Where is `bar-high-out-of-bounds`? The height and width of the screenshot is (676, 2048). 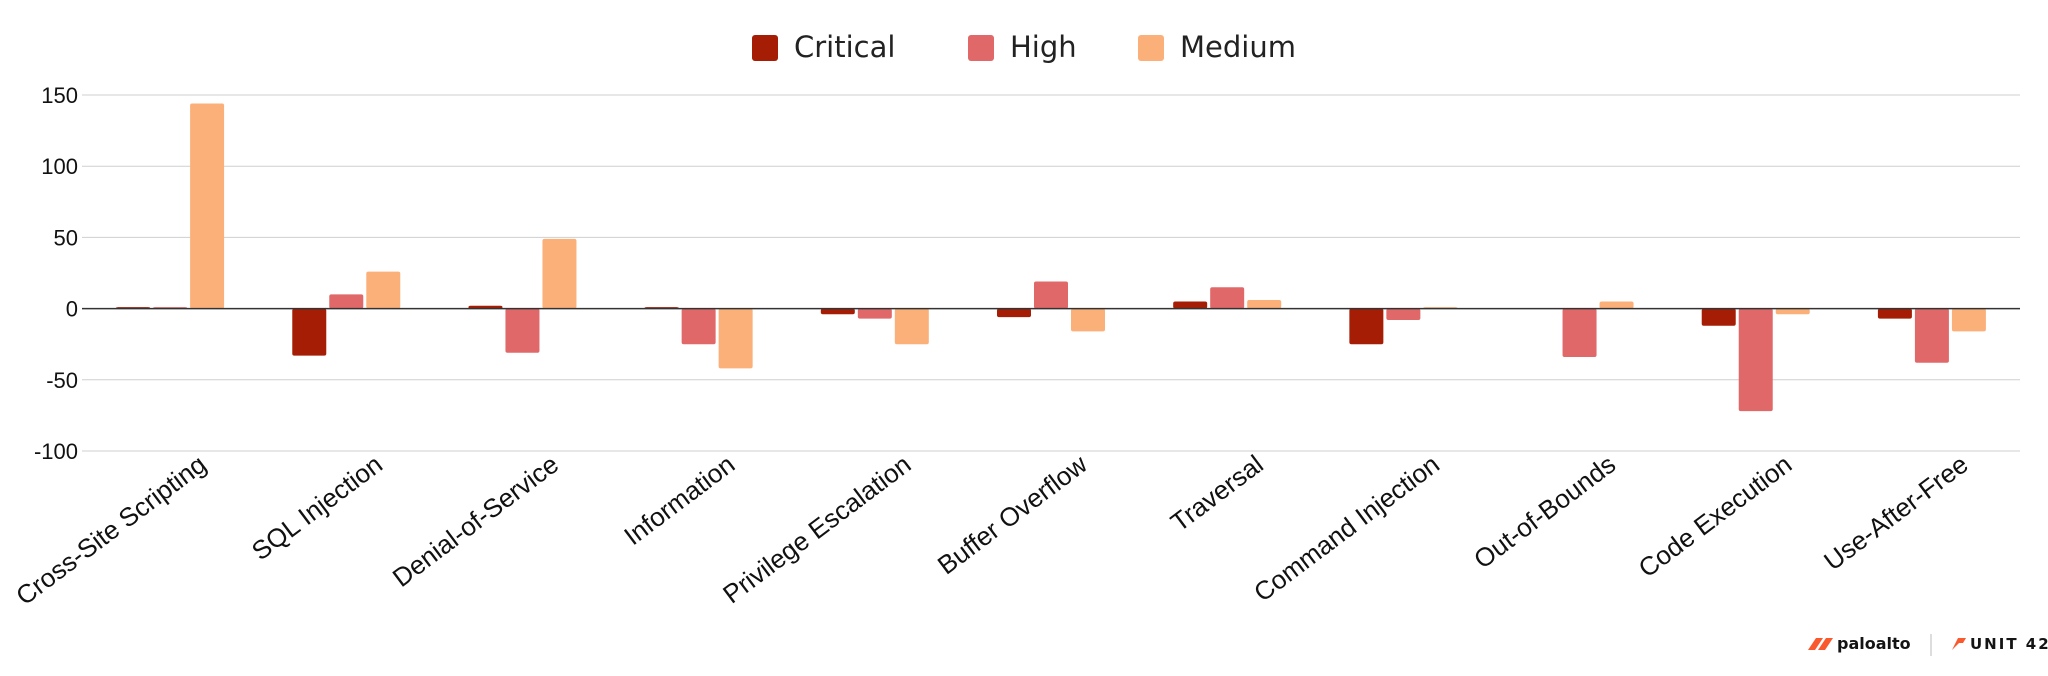 bar-high-out-of-bounds is located at coordinates (1579, 333).